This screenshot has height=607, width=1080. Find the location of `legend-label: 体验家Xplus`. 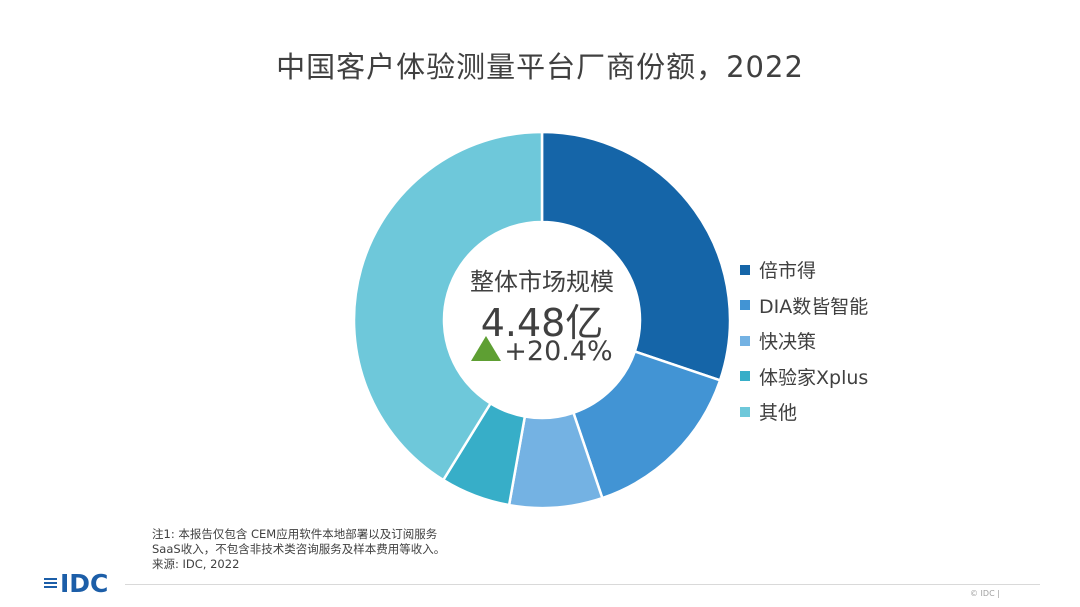

legend-label: 体验家Xplus is located at coordinates (814, 377).